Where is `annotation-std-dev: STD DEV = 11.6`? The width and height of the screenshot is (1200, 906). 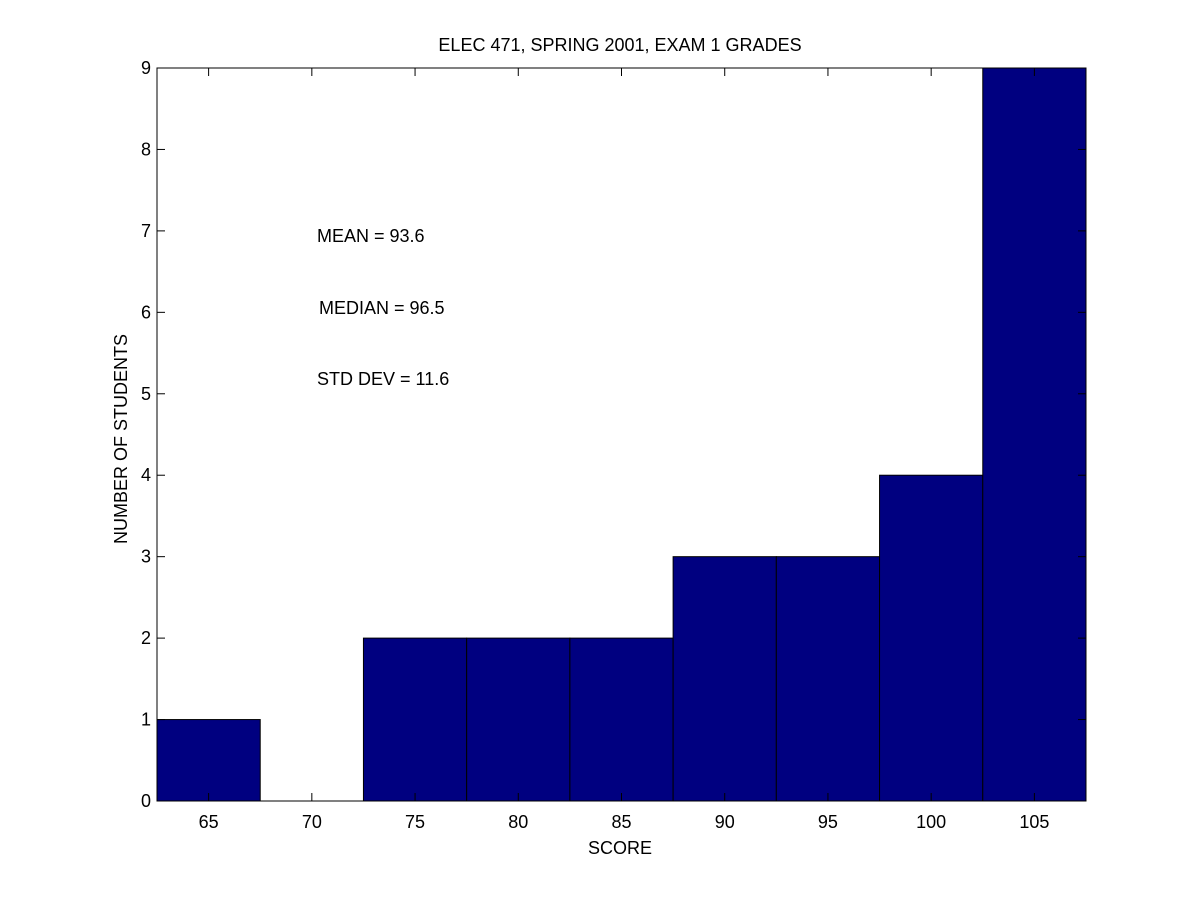 annotation-std-dev: STD DEV = 11.6 is located at coordinates (383, 379).